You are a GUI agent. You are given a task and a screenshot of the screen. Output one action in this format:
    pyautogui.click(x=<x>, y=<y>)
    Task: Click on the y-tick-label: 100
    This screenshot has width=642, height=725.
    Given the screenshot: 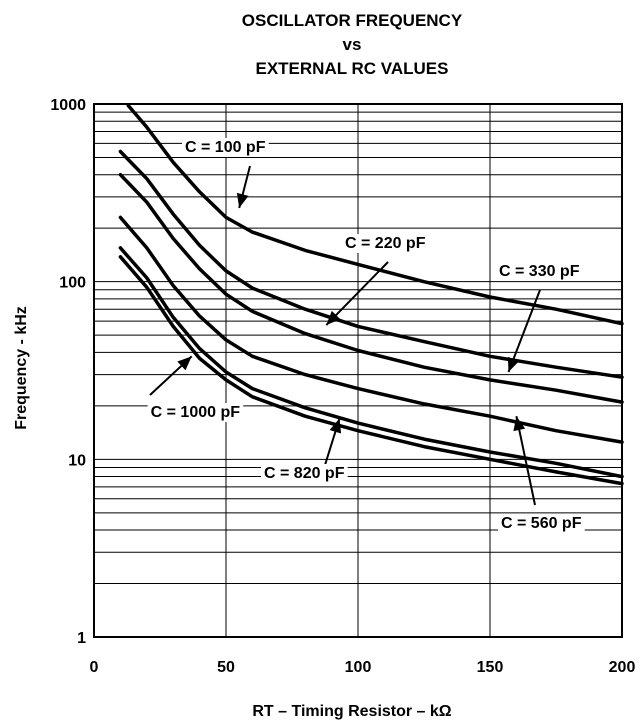 What is the action you would take?
    pyautogui.click(x=72, y=283)
    